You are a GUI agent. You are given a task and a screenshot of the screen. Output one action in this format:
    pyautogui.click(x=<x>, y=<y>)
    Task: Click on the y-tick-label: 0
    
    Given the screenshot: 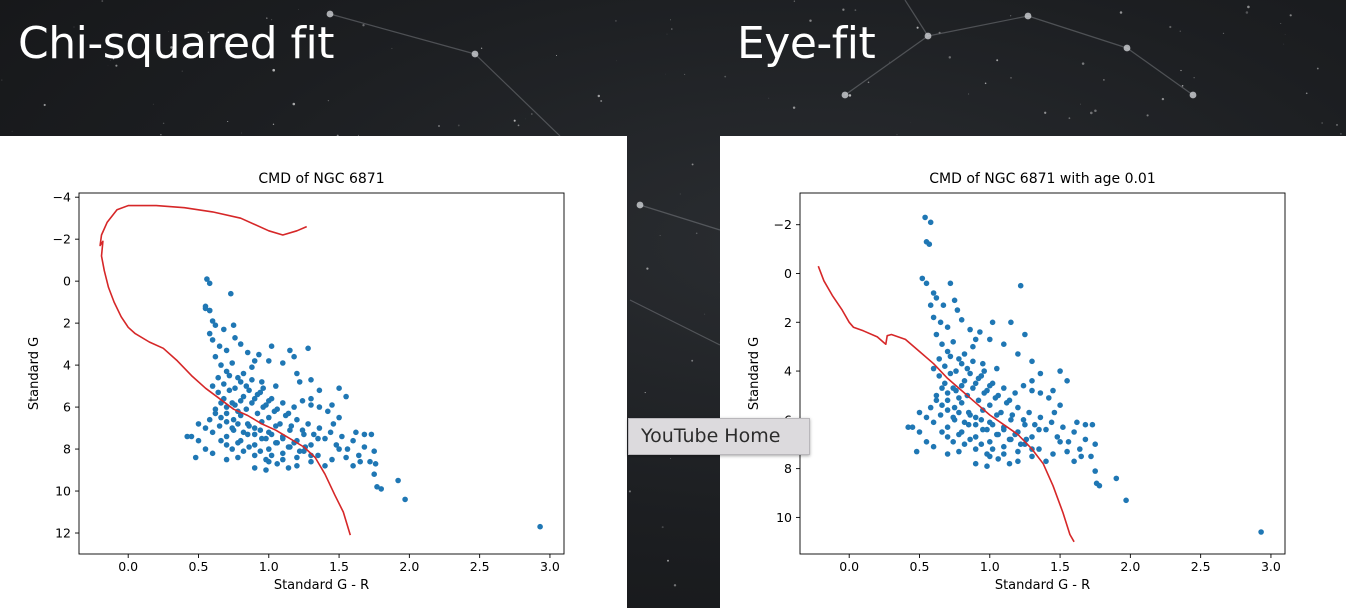 What is the action you would take?
    pyautogui.click(x=67, y=281)
    